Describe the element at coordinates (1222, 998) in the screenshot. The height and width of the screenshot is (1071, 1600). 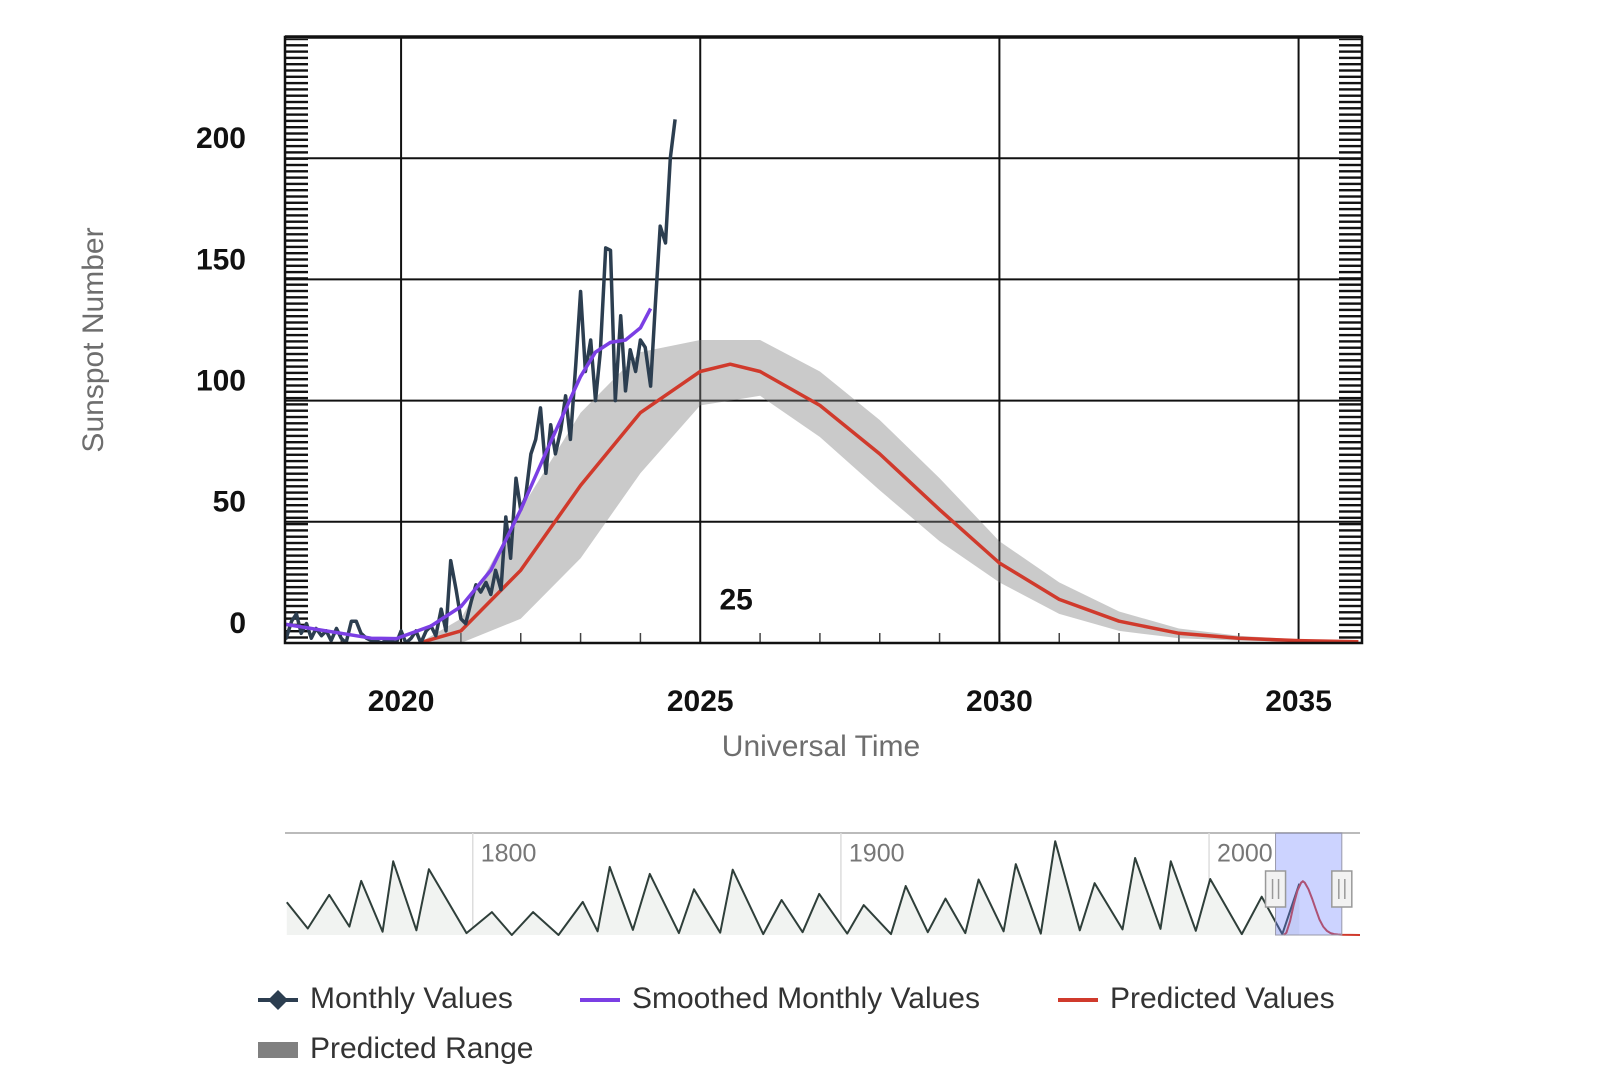
I see `legend-label: Predicted Values` at that location.